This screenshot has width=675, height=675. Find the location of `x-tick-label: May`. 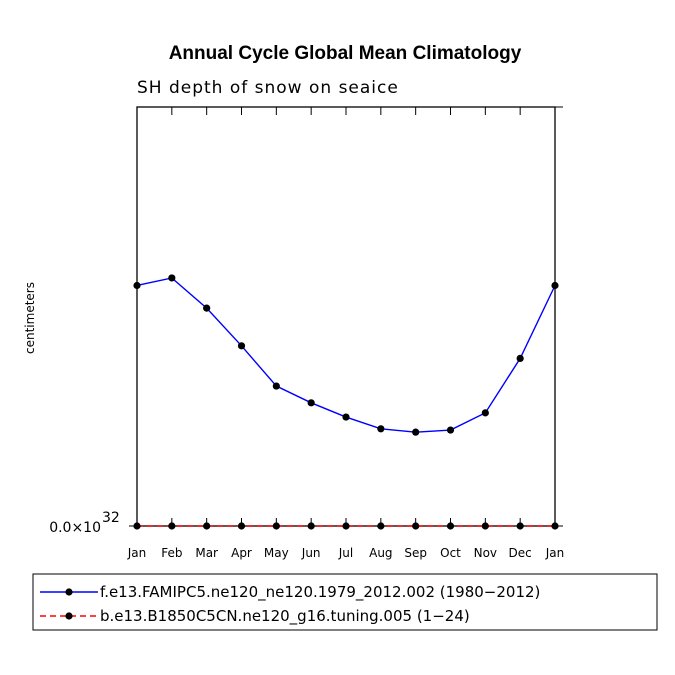

x-tick-label: May is located at coordinates (276, 553).